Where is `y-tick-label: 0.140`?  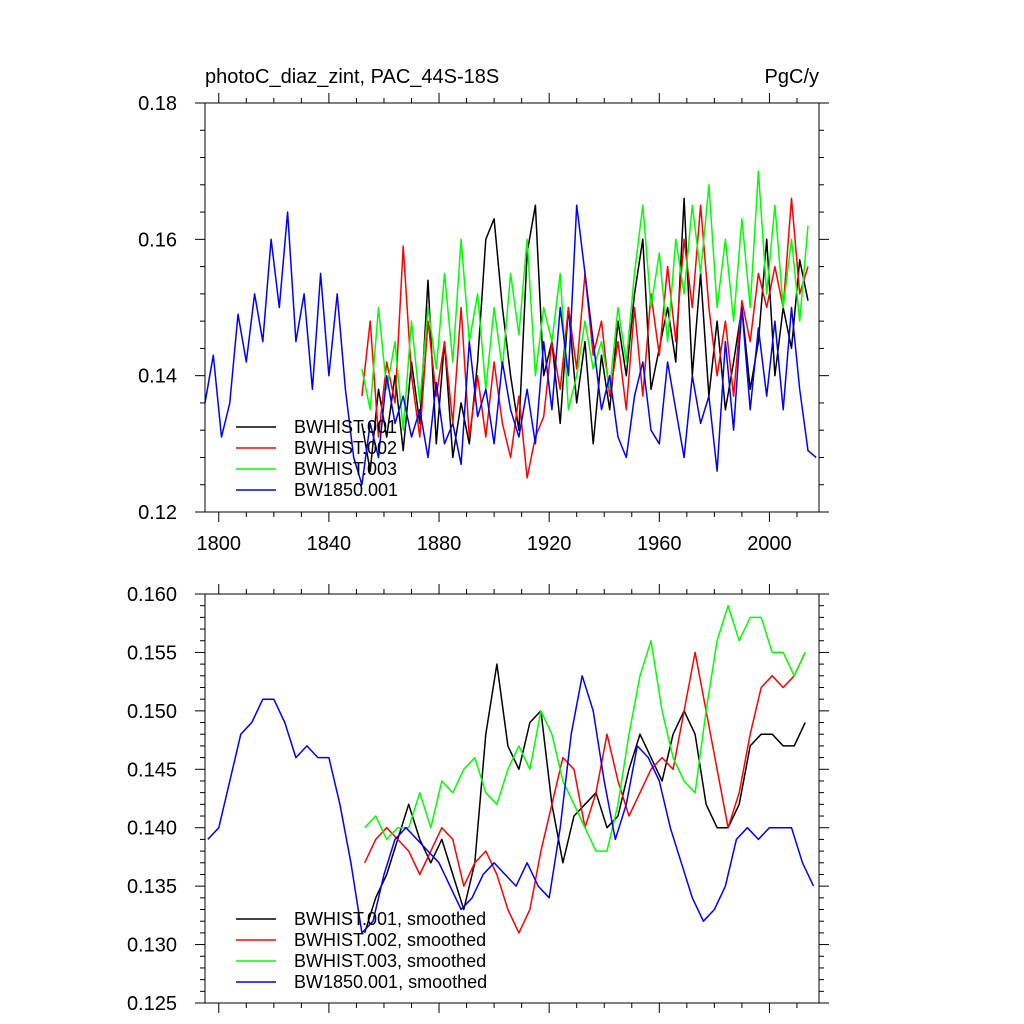 y-tick-label: 0.140 is located at coordinates (152, 829).